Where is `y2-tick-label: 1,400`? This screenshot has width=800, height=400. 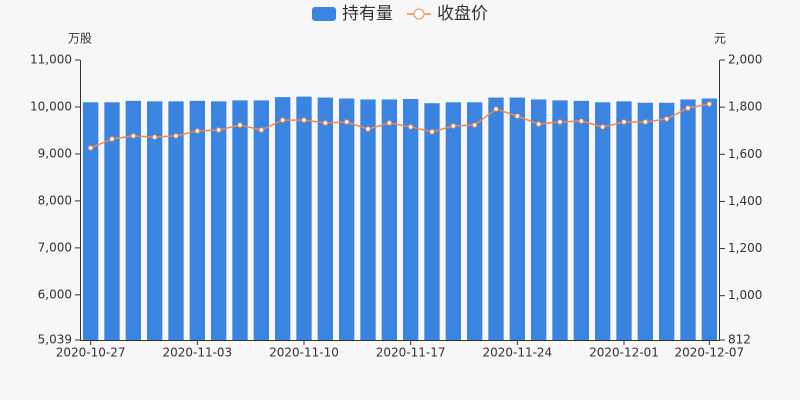 y2-tick-label: 1,400 is located at coordinates (745, 201).